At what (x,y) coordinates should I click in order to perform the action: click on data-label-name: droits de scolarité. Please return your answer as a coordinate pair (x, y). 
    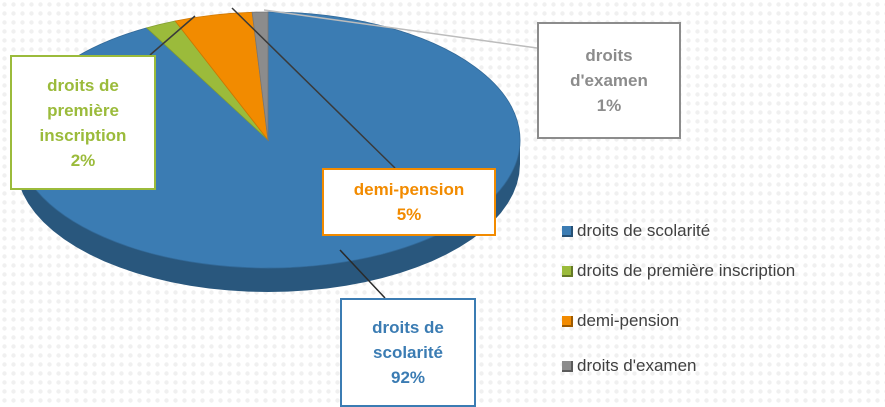
    Looking at the image, I should click on (408, 340).